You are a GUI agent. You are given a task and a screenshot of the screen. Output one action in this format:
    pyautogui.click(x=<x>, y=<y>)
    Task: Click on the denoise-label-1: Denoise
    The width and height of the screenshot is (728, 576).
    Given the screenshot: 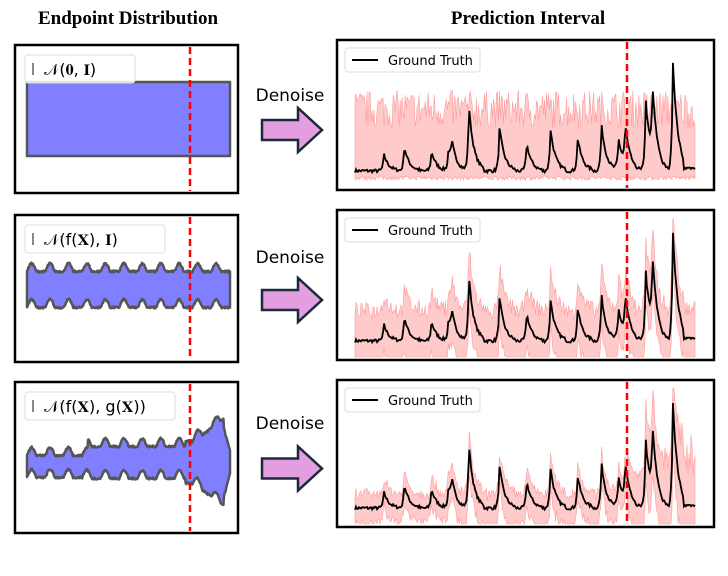 What is the action you would take?
    pyautogui.click(x=290, y=96)
    